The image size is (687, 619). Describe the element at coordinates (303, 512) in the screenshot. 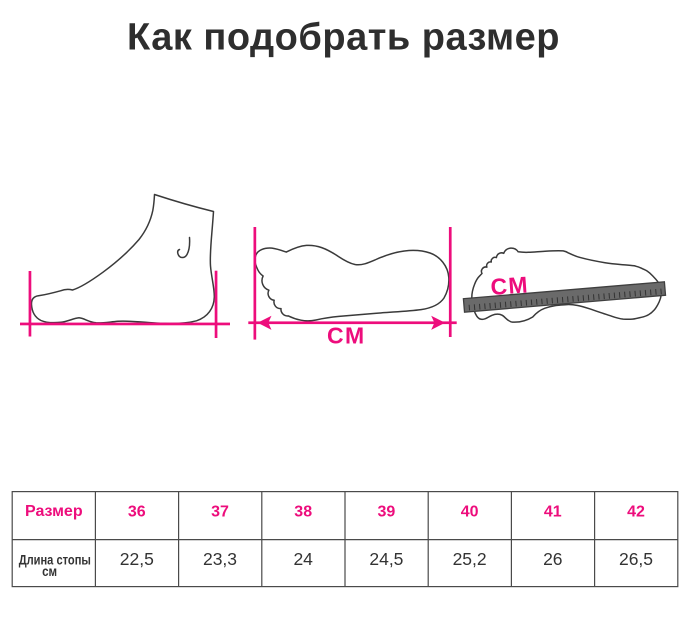

I see `svg-text: 38` at that location.